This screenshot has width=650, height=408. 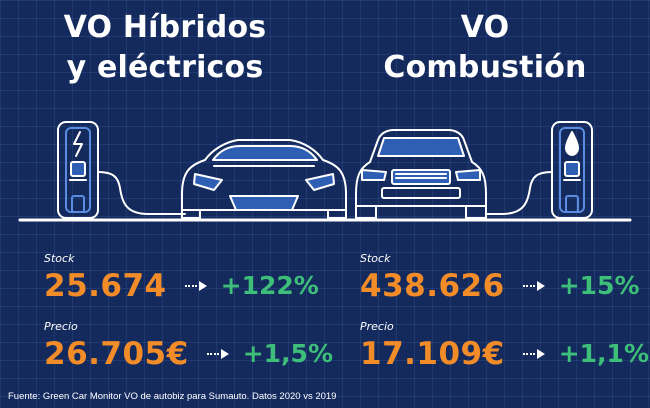 What do you see at coordinates (485, 48) in the screenshot?
I see `right-title: VO Combustión` at bounding box center [485, 48].